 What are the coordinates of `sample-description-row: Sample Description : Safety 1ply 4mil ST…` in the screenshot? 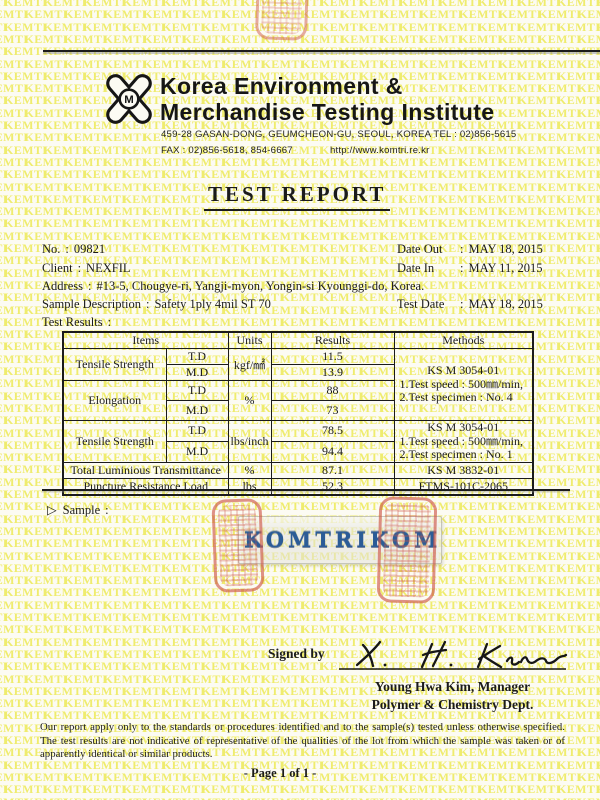 It's located at (156, 304).